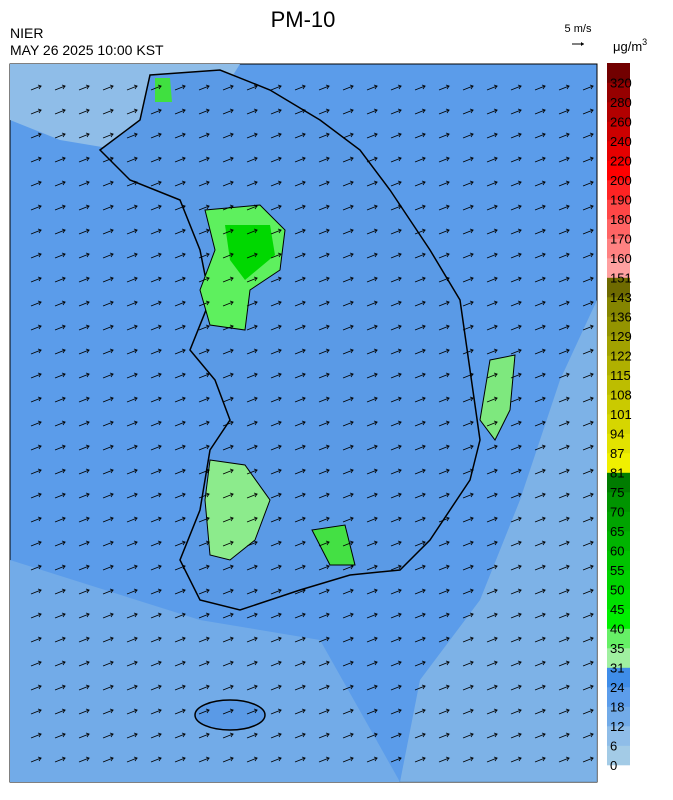 The image size is (673, 800). What do you see at coordinates (617, 492) in the screenshot?
I see `colorbar-label: 75` at bounding box center [617, 492].